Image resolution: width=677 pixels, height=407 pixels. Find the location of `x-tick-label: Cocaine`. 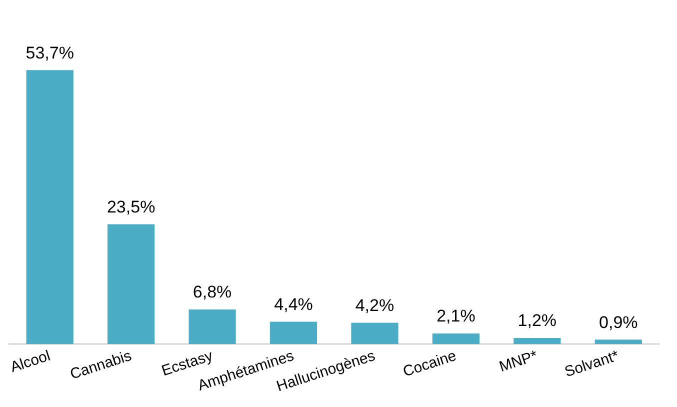

x-tick-label: Cocaine is located at coordinates (429, 363).